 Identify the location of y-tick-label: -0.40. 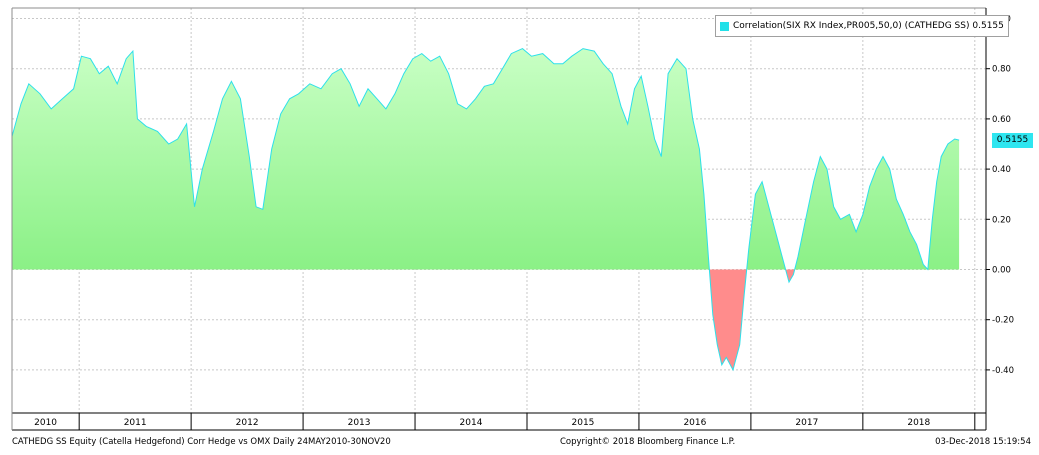
(1003, 371).